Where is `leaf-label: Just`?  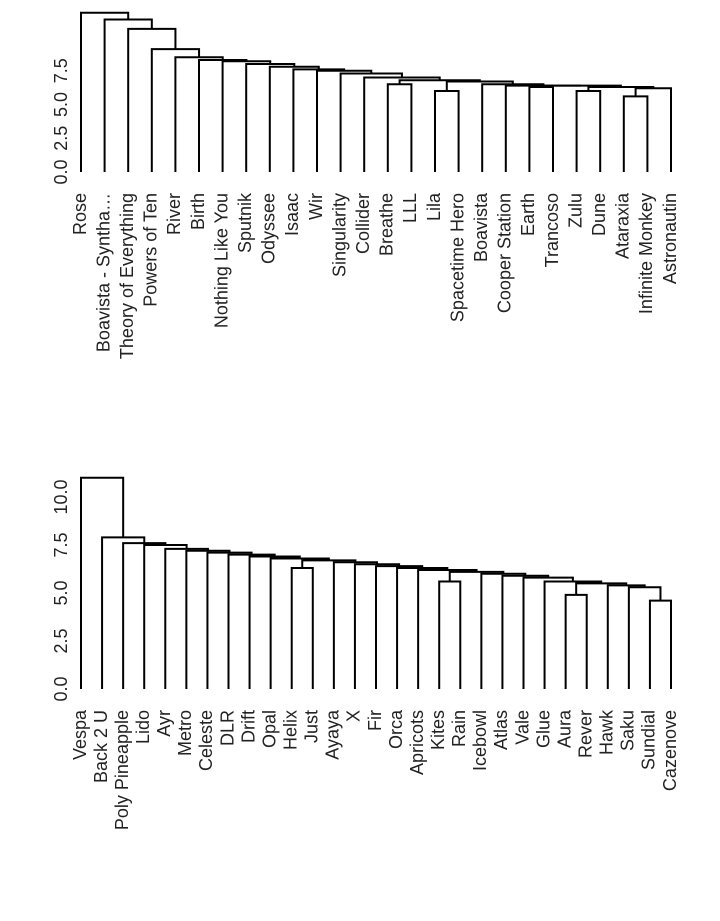 leaf-label: Just is located at coordinates (312, 726).